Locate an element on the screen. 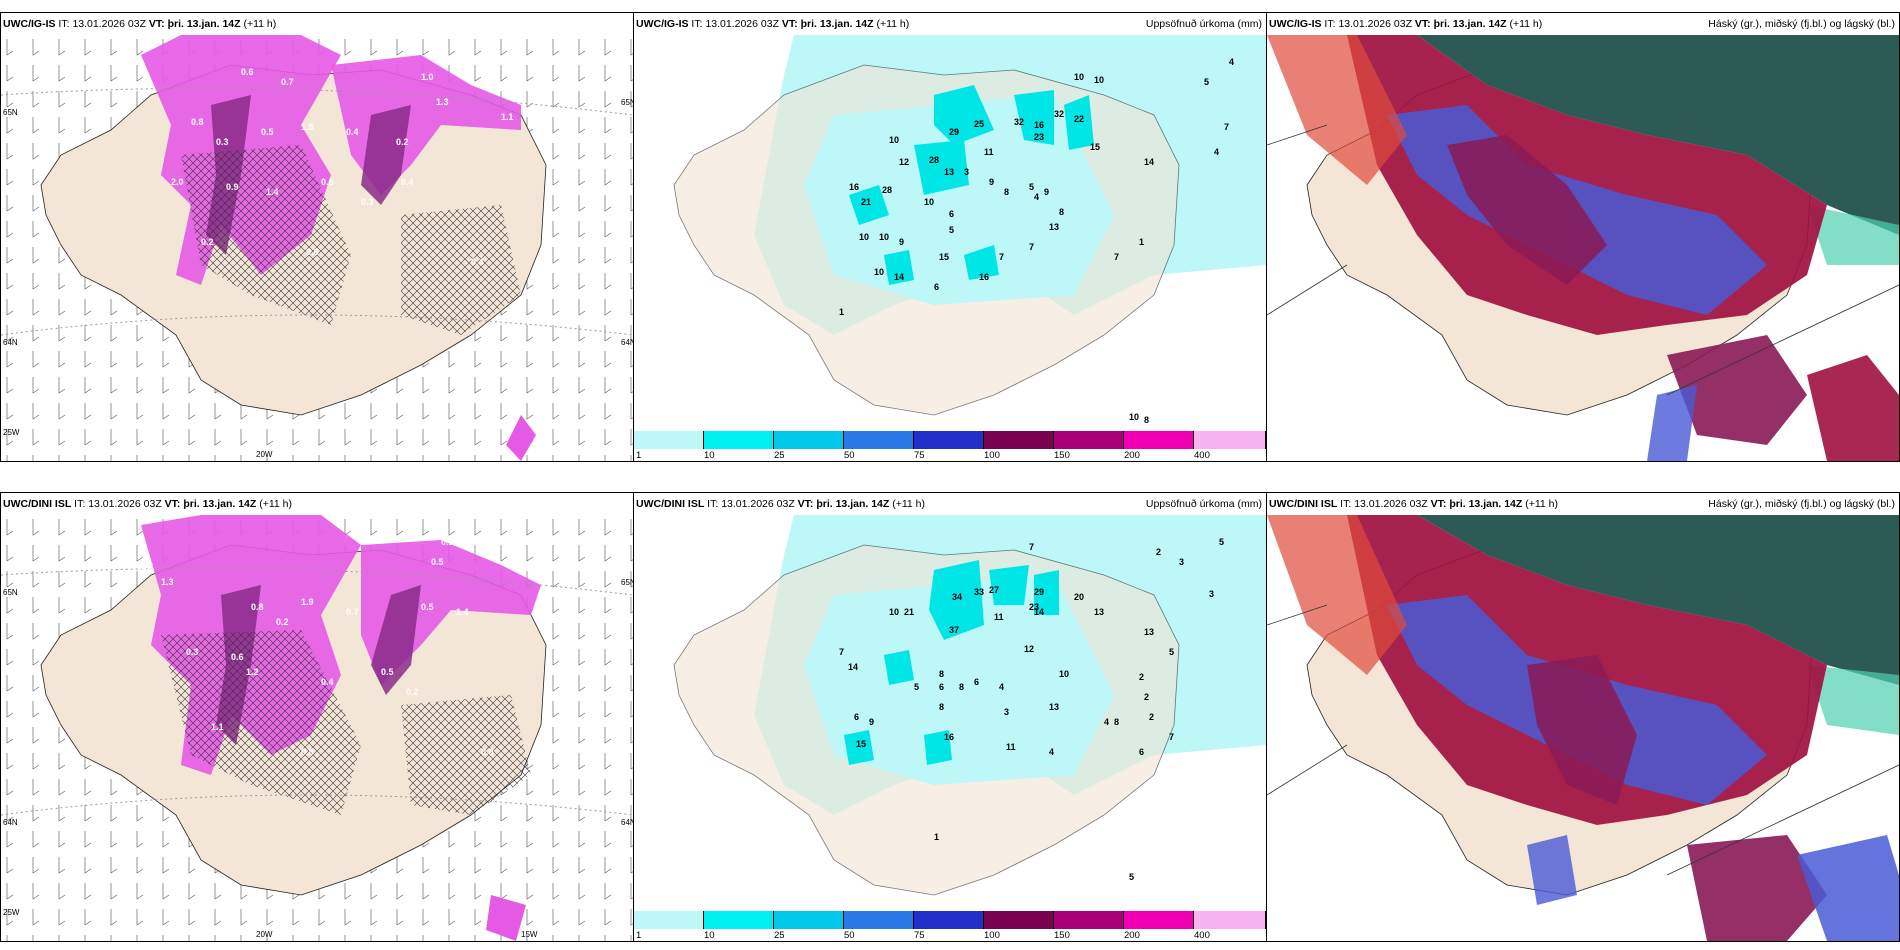  precip-legend: 1 10 25 50 75 100 150 200 400 is located at coordinates (950, 926).